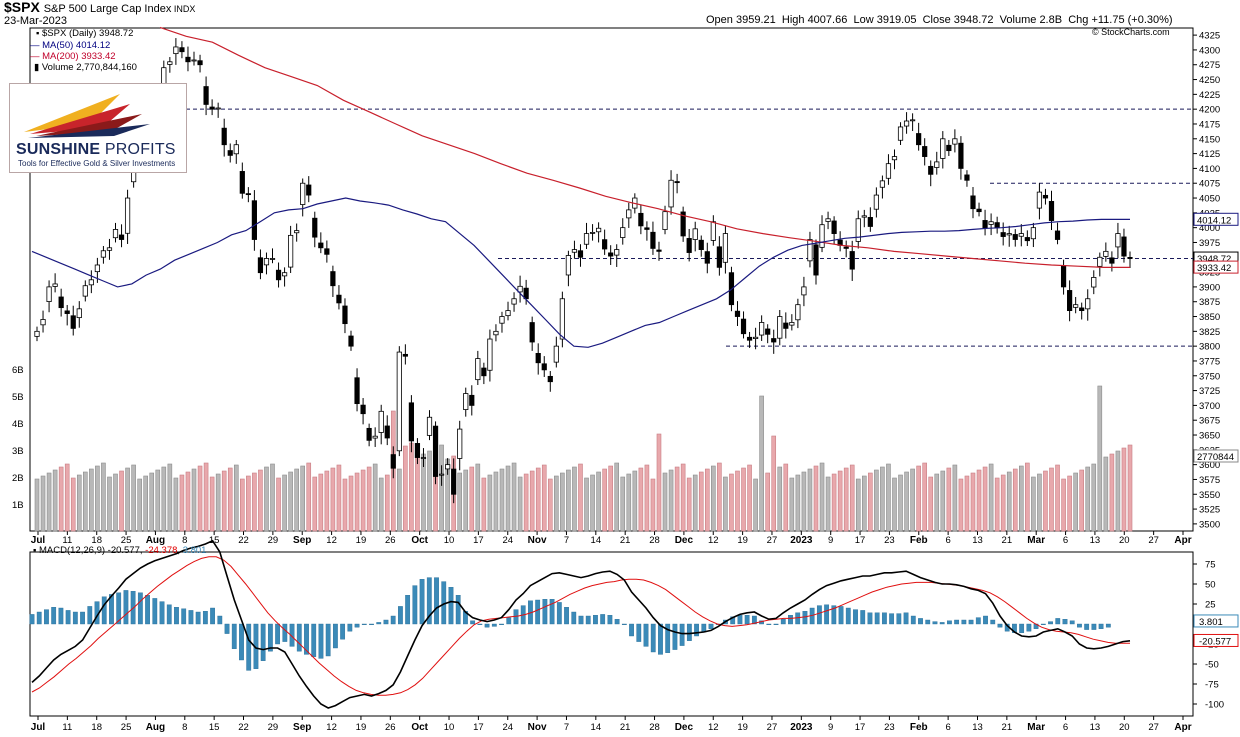  Describe the element at coordinates (1209, 436) in the screenshot. I see `price-y-tick-label: 3650` at that location.